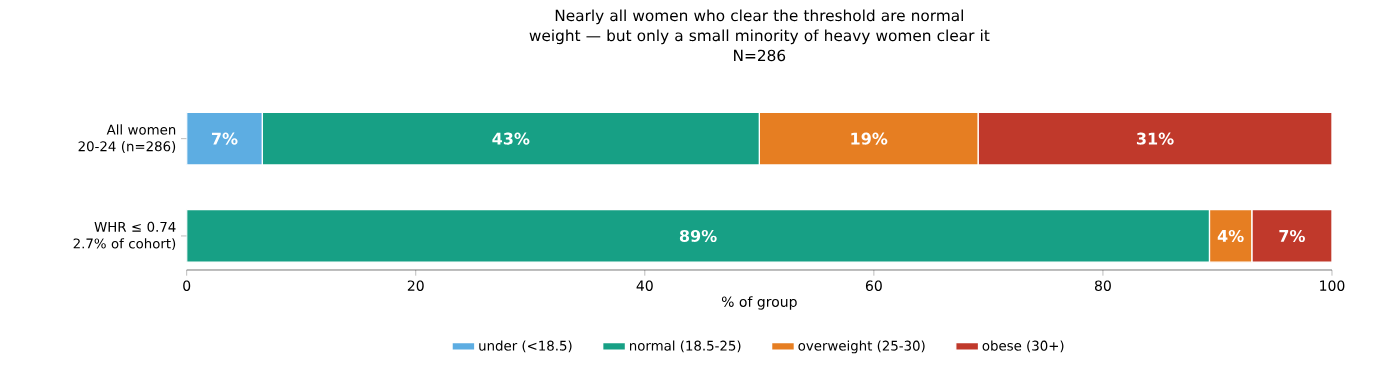 The height and width of the screenshot is (382, 1382). Describe the element at coordinates (415, 285) in the screenshot. I see `x-tick-label: 20` at that location.